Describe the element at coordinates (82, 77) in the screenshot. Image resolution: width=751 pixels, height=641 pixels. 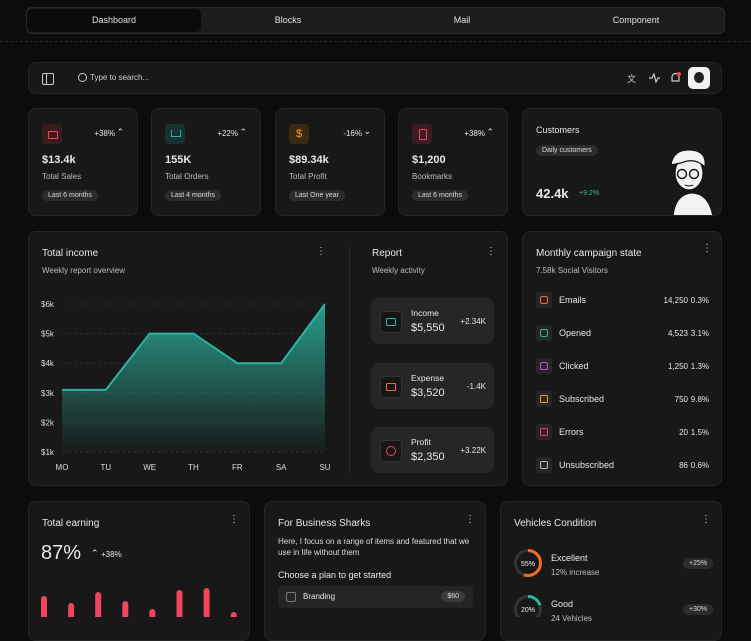
I see `search-icon` at that location.